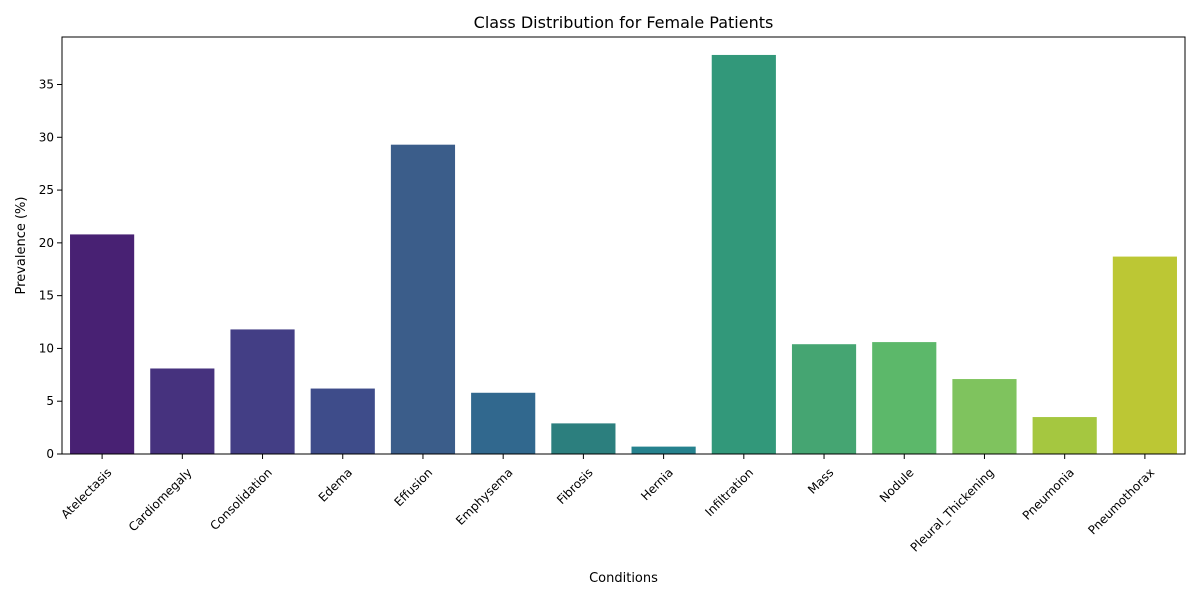  What do you see at coordinates (1048, 493) in the screenshot?
I see `x-tick-label: Pneumonia` at bounding box center [1048, 493].